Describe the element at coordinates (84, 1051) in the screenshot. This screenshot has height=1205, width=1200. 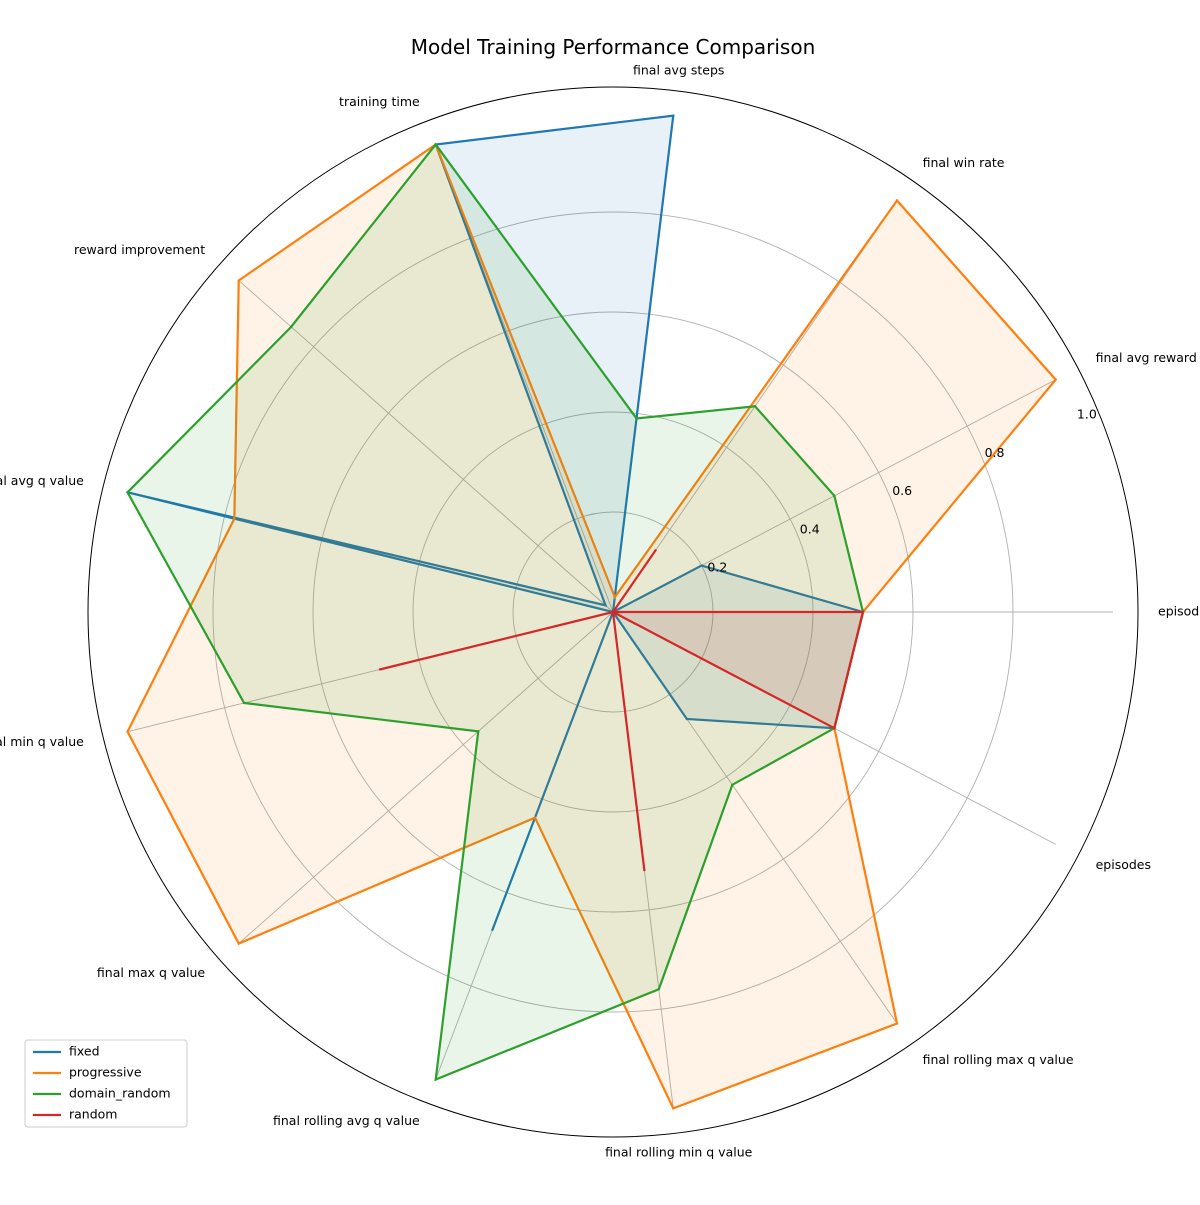
I see `legend-label-fixed: fixed` at that location.